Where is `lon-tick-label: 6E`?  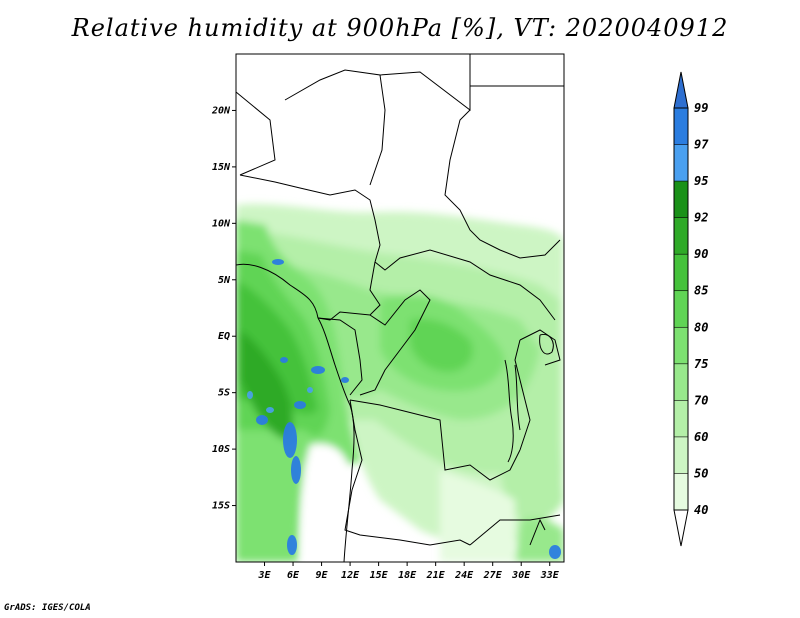 lon-tick-label: 6E is located at coordinates (293, 575).